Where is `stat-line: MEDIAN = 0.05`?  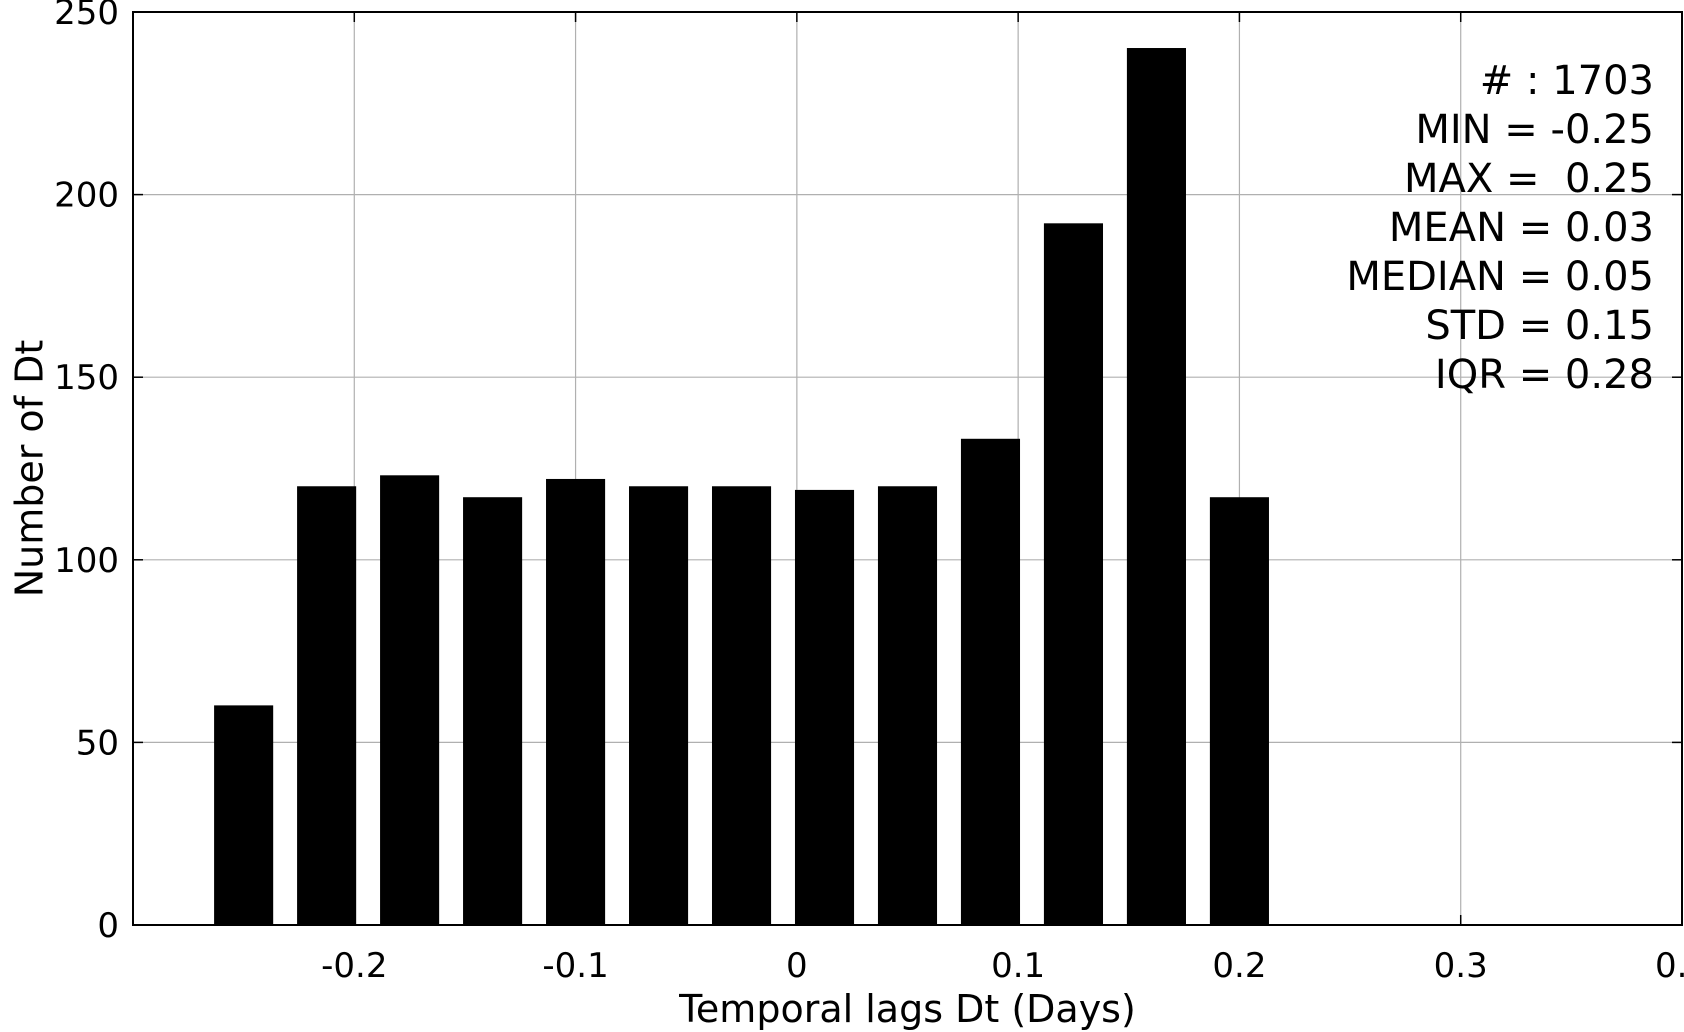 stat-line: MEDIAN = 0.05 is located at coordinates (1500, 277).